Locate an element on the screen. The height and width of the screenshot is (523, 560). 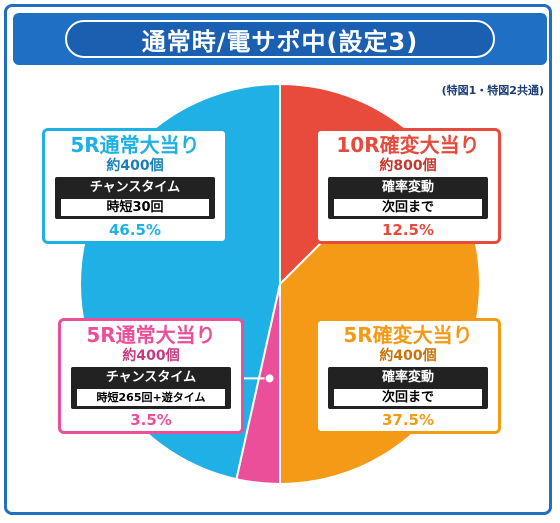
card-mode: チャンスタイム 時短265回+遊タイム is located at coordinates (151, 388).